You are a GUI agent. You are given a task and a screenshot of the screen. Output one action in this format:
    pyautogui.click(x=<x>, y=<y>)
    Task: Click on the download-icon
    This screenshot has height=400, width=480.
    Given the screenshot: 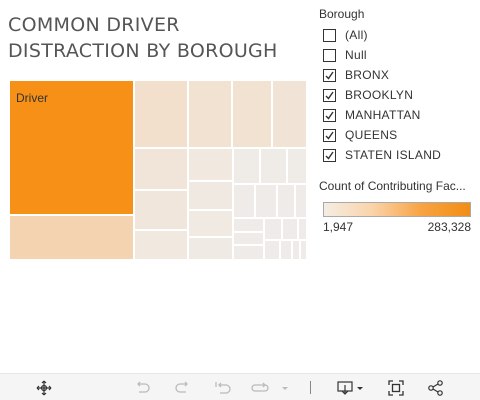 What is the action you would take?
    pyautogui.click(x=345, y=388)
    